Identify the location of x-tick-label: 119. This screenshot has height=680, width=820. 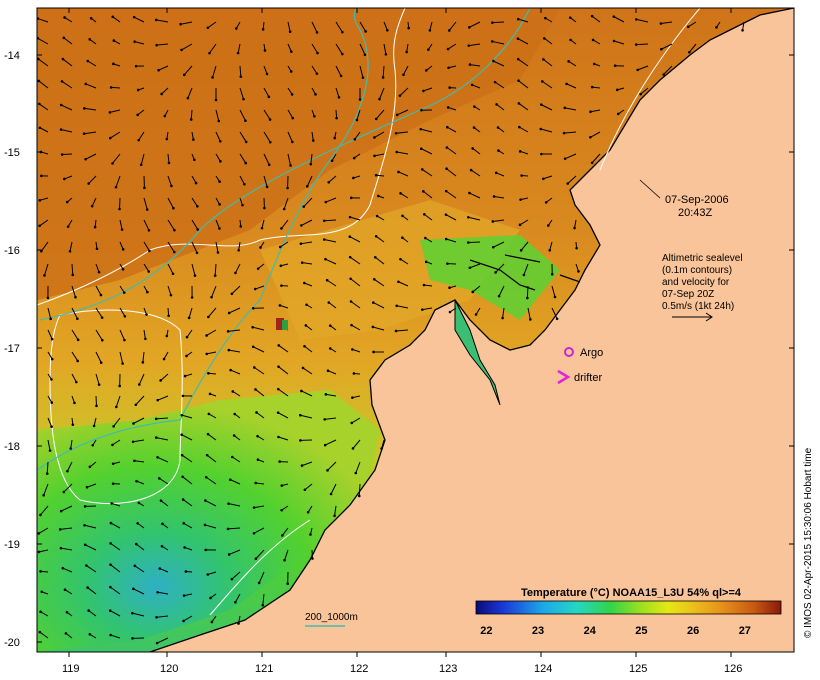
(71, 669).